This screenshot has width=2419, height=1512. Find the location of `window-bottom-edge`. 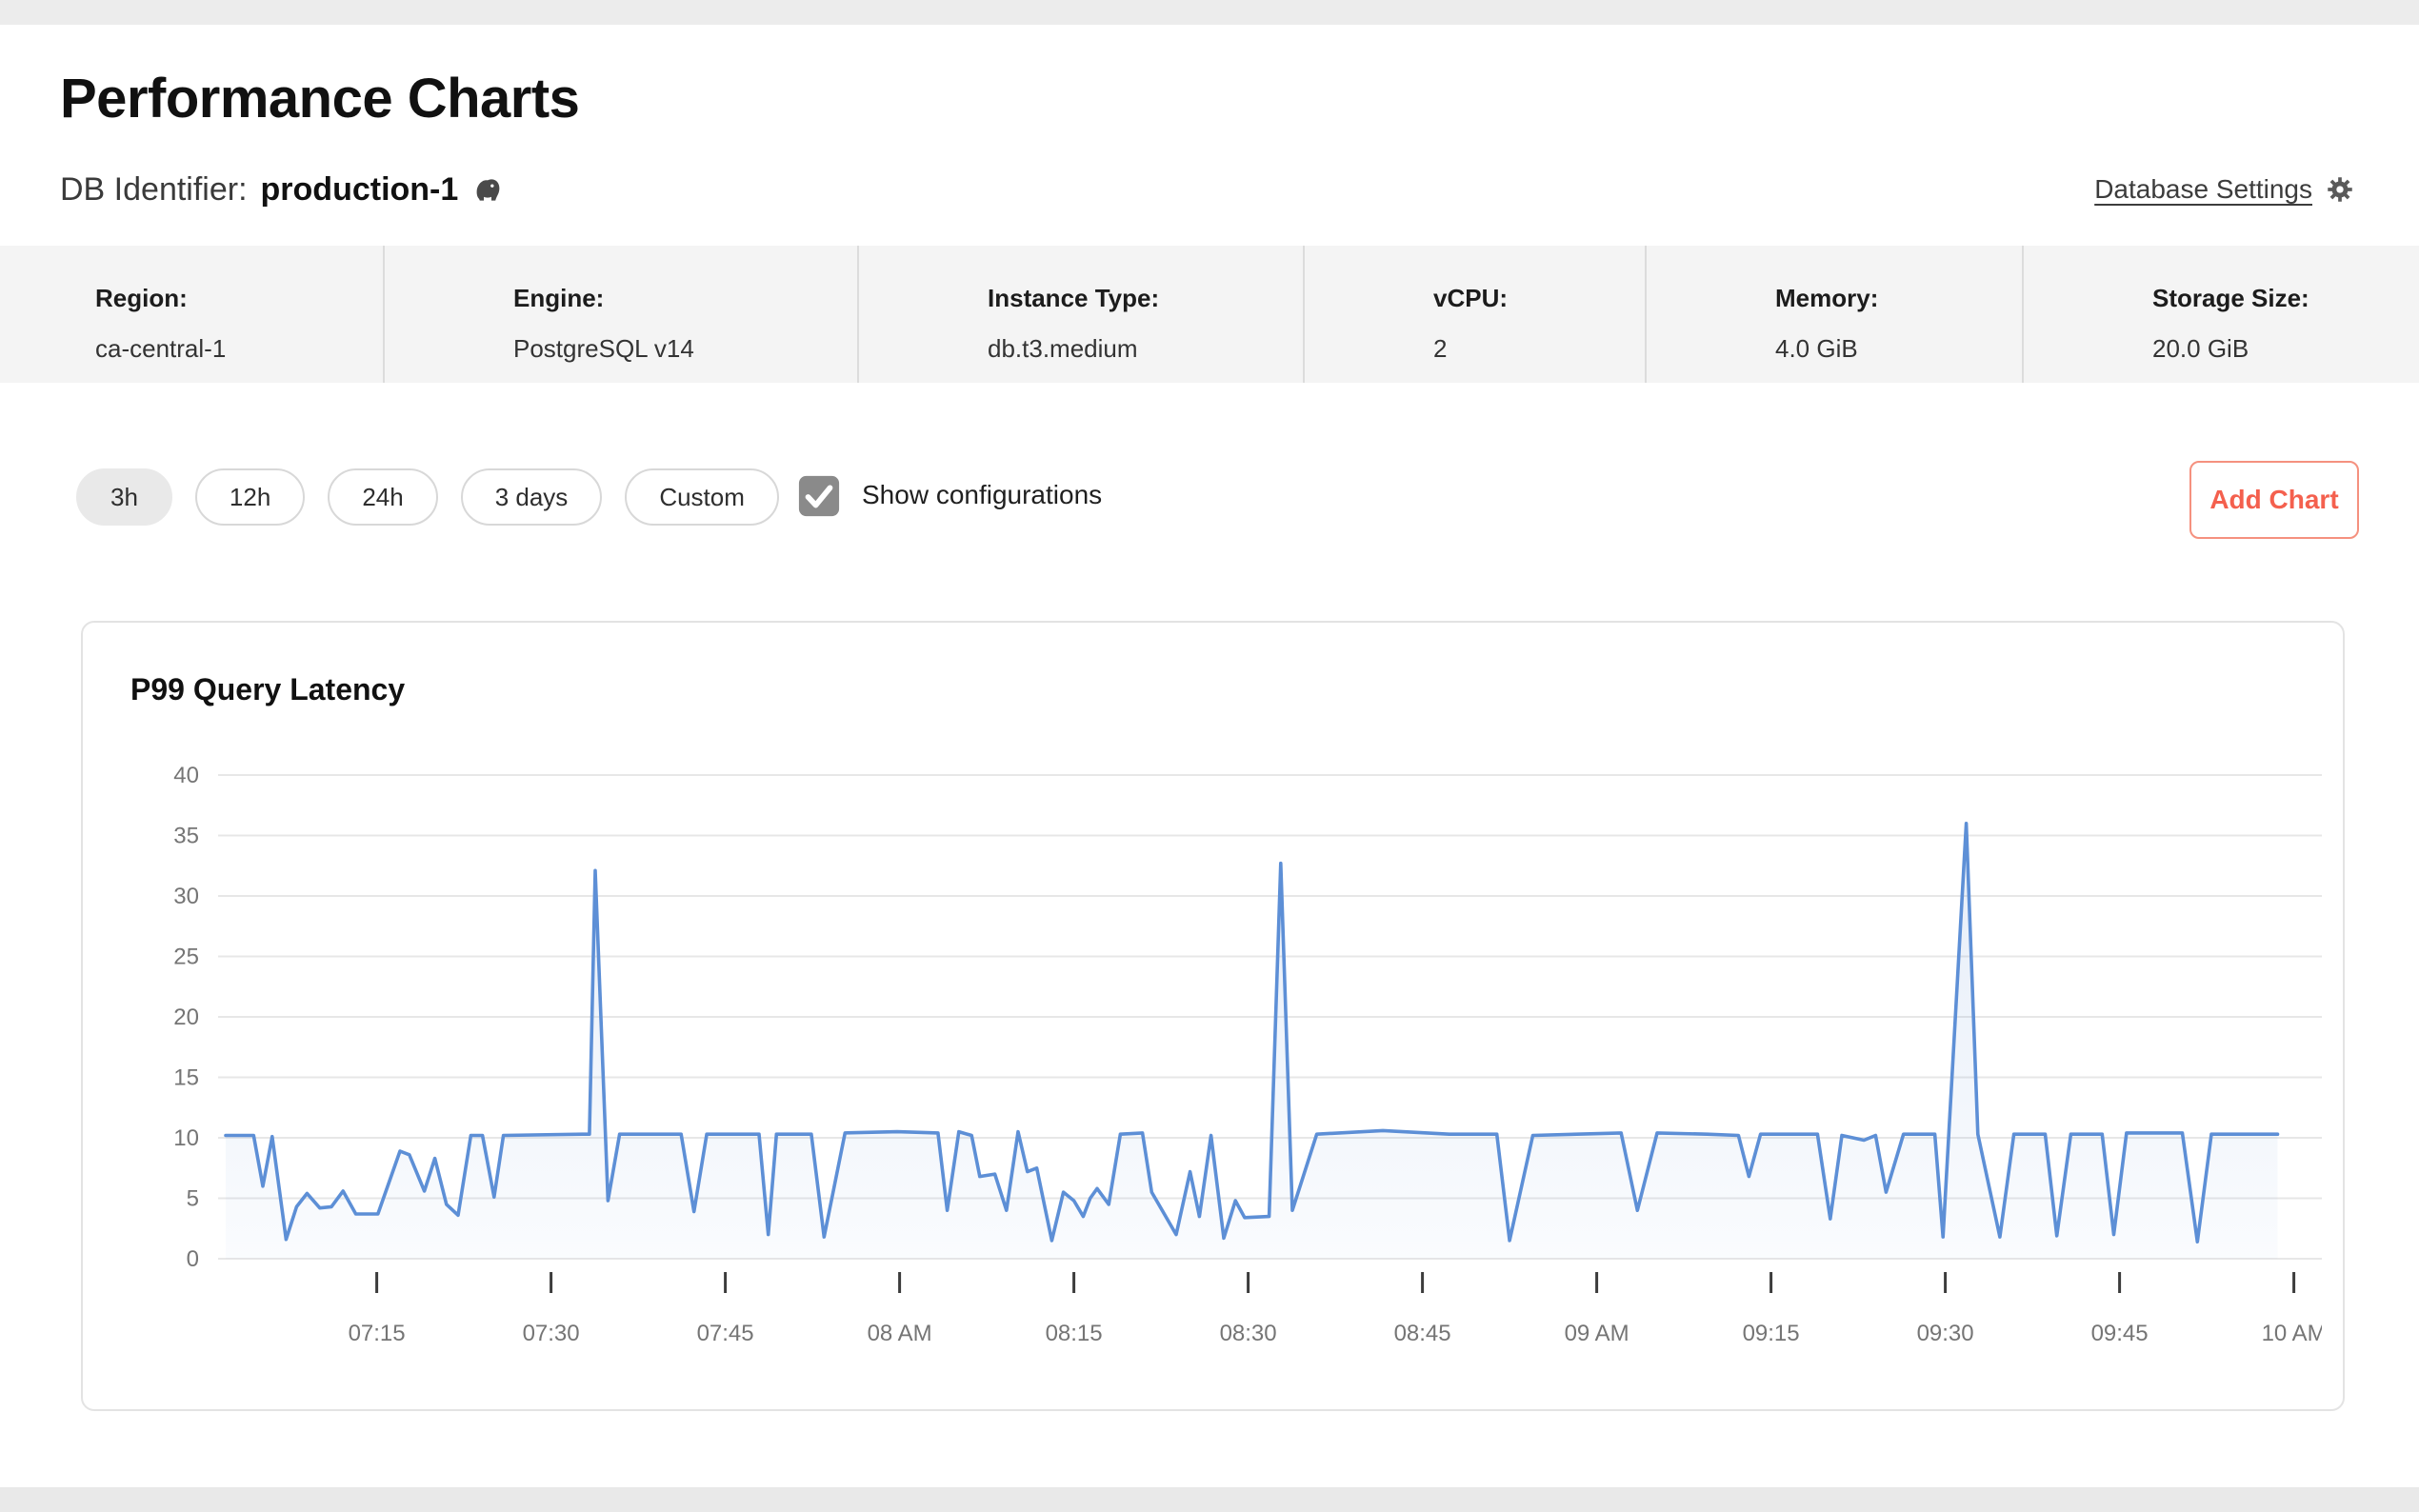

window-bottom-edge is located at coordinates (1209, 1499).